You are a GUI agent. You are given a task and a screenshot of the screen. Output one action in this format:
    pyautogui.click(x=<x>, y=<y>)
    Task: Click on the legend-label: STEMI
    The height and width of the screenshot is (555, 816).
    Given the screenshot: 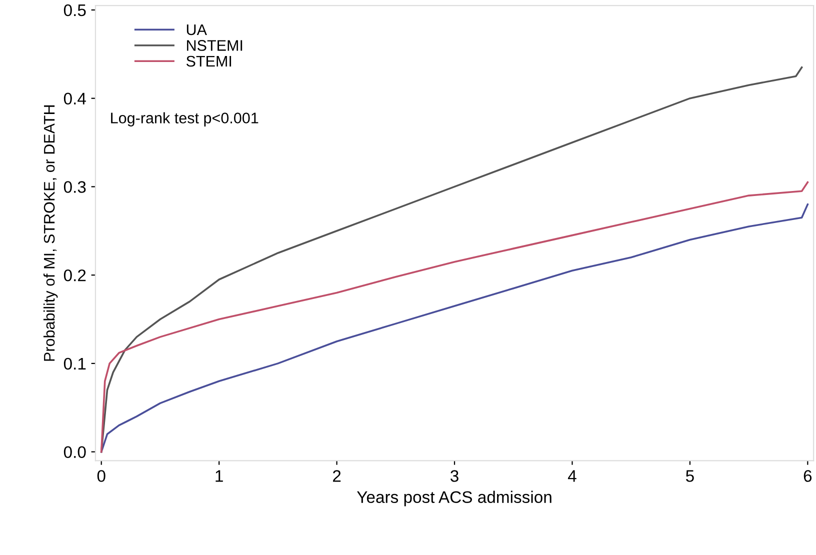 What is the action you would take?
    pyautogui.click(x=209, y=61)
    